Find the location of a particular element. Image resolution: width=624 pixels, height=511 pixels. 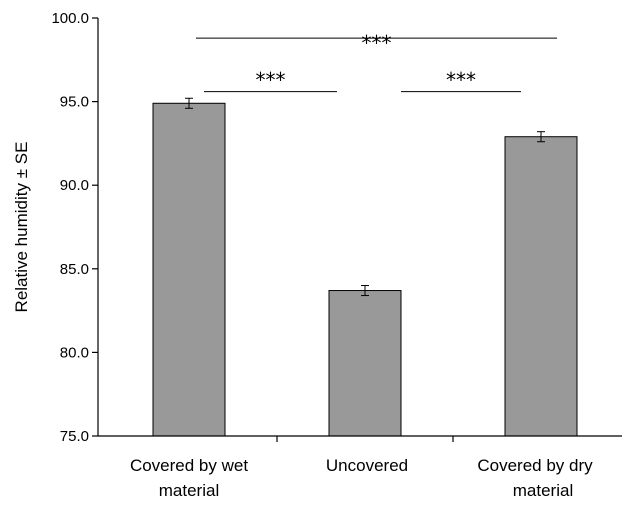

y-axis-title-group: Relative humidity ± SE is located at coordinates (21, 227).